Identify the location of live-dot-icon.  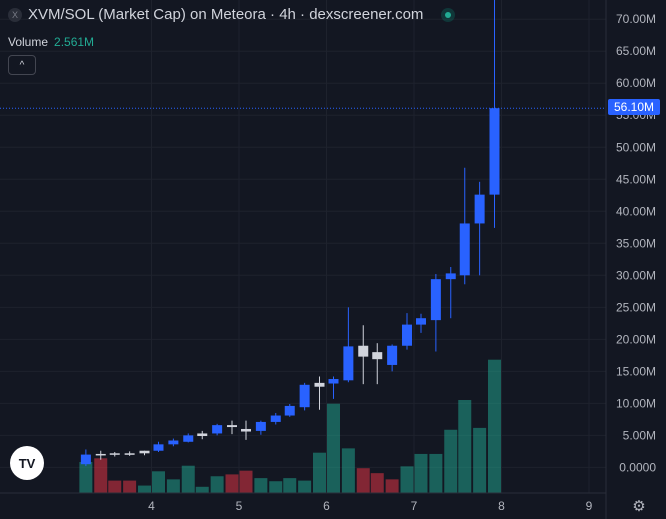
(448, 14).